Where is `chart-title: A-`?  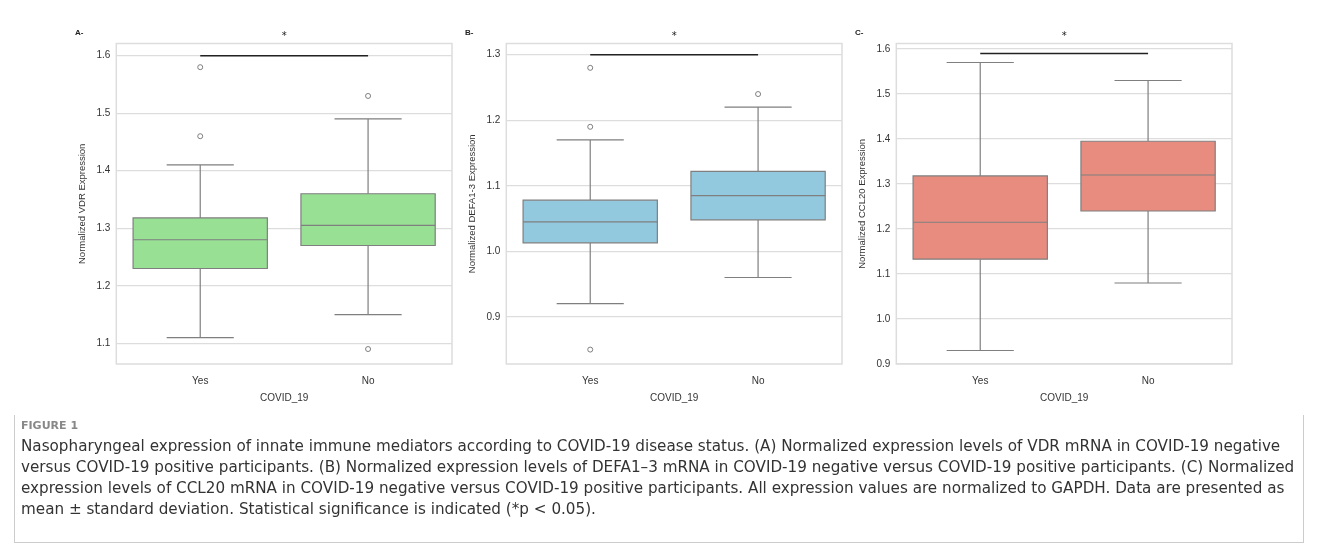
chart-title: A- is located at coordinates (79, 32).